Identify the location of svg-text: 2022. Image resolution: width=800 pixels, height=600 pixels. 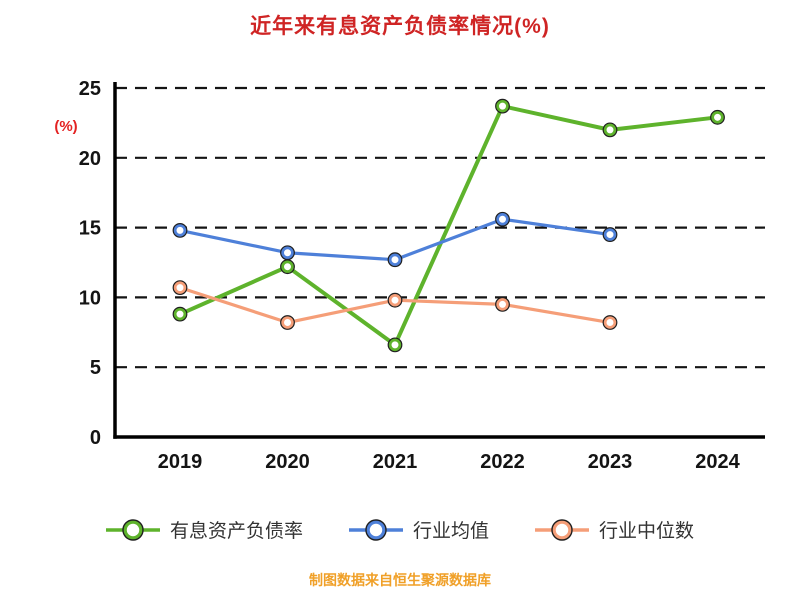
(502, 462).